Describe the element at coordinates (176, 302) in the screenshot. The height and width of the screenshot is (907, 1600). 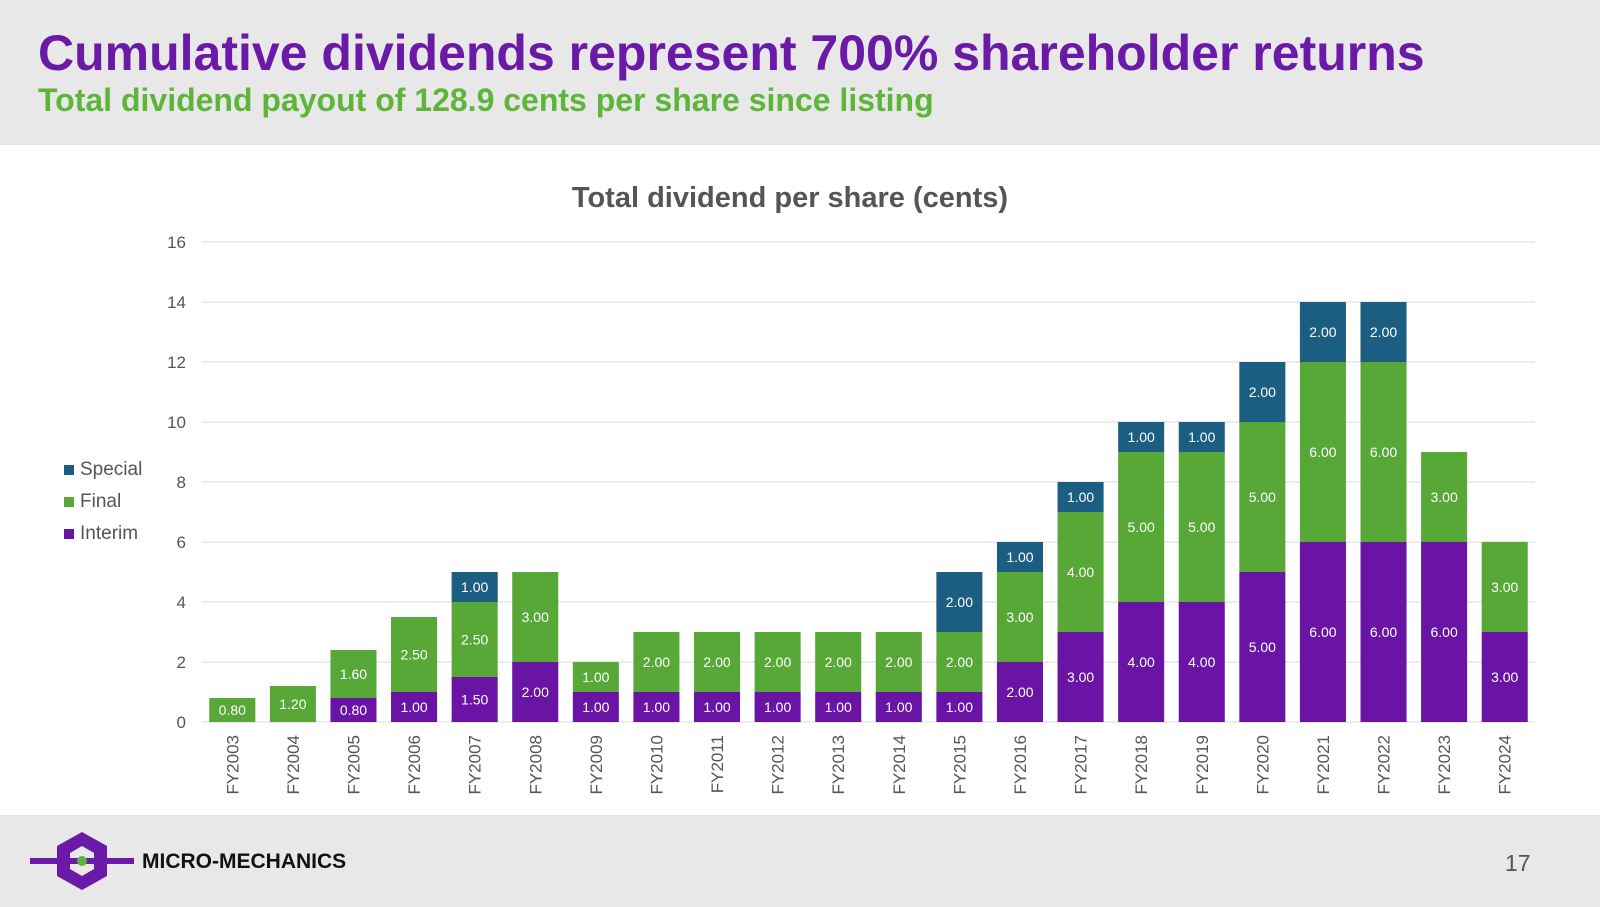
I see `y-tick-label: 14` at that location.